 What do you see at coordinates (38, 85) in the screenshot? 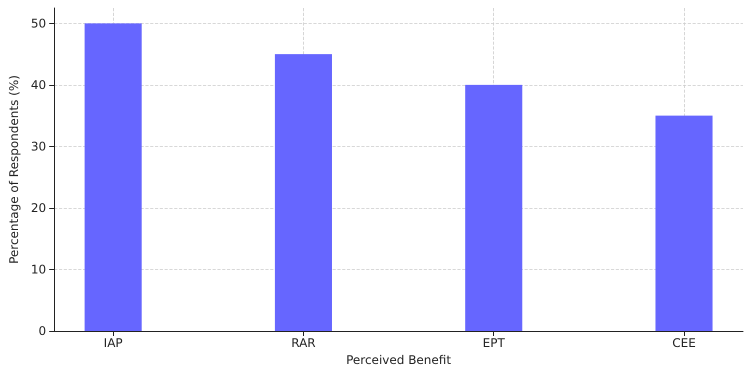
I see `y-tick-label: 40` at bounding box center [38, 85].